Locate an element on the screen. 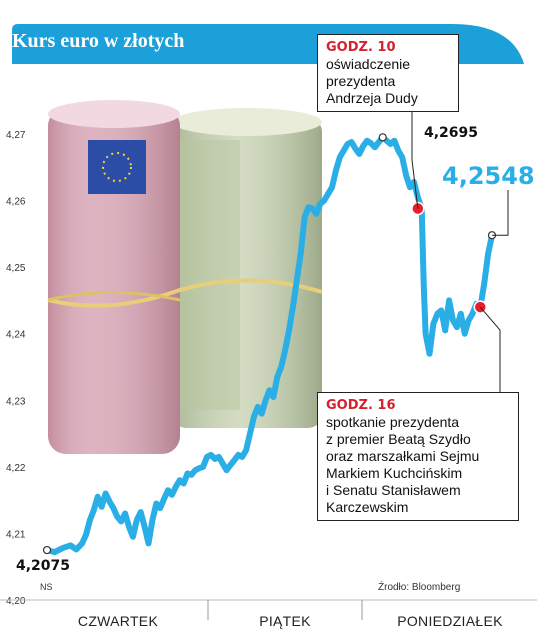 The height and width of the screenshot is (644, 537). annotation-line: Markiem Kuchcińskim is located at coordinates (394, 473).